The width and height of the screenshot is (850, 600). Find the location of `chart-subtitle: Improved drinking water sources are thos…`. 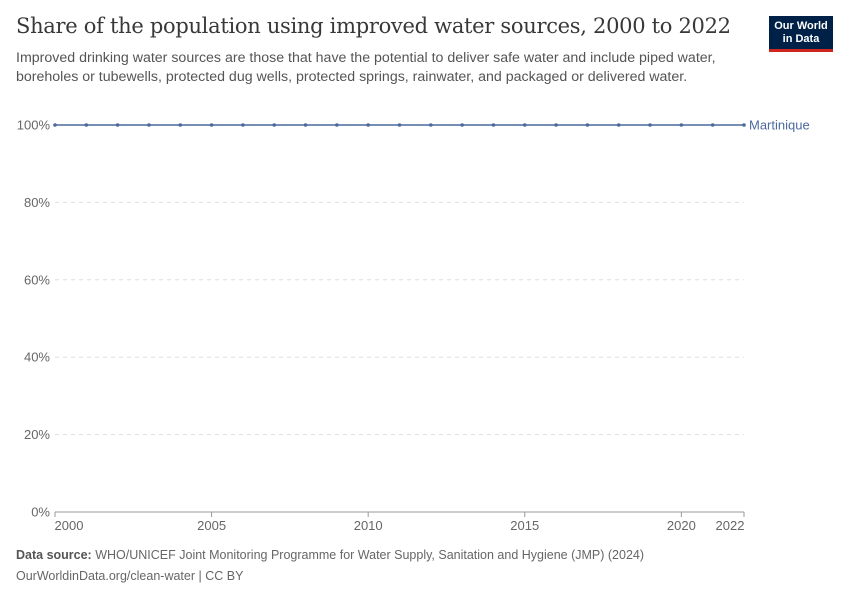

chart-subtitle: Improved drinking water sources are thos… is located at coordinates (366, 67).